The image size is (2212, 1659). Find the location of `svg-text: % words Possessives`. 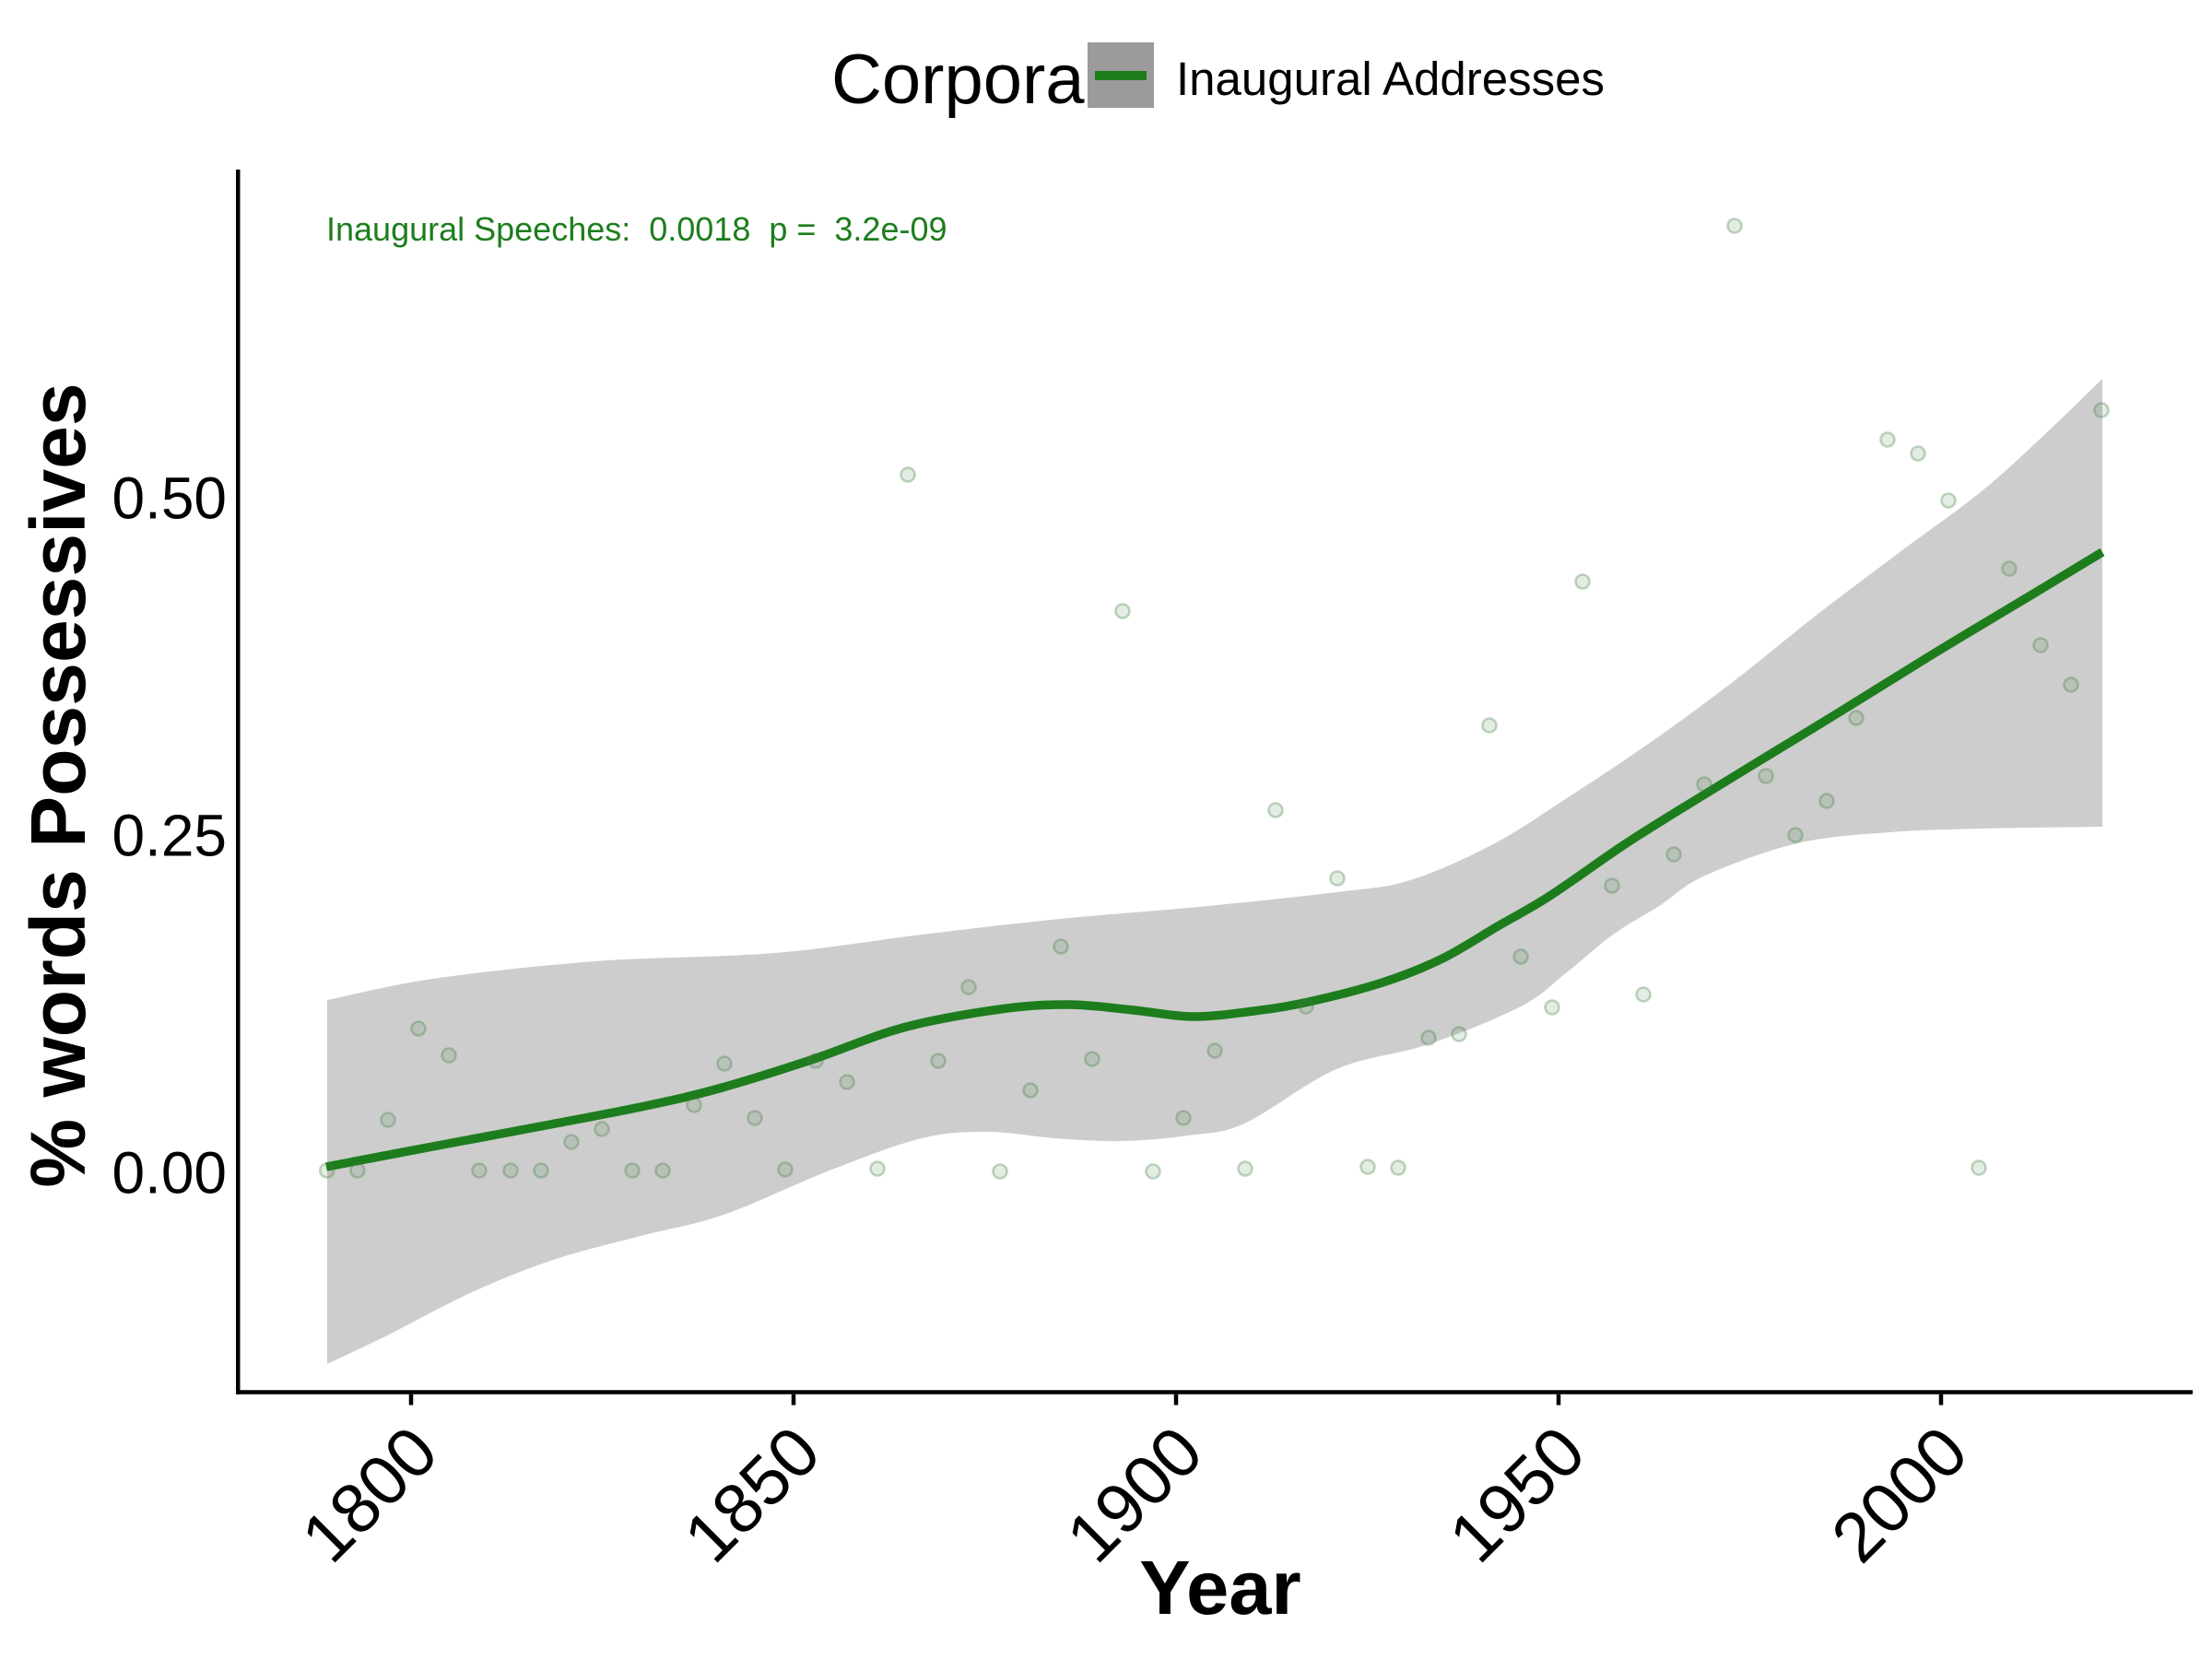

svg-text: % words Possessives is located at coordinates (58, 784).